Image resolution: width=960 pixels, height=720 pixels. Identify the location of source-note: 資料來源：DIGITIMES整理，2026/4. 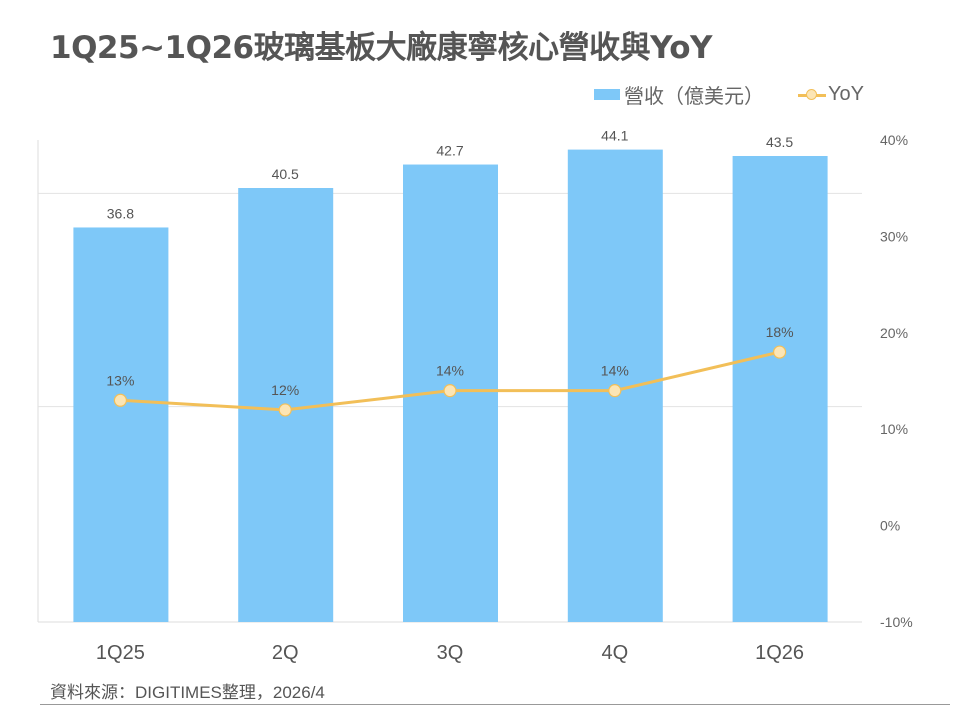
(187, 692).